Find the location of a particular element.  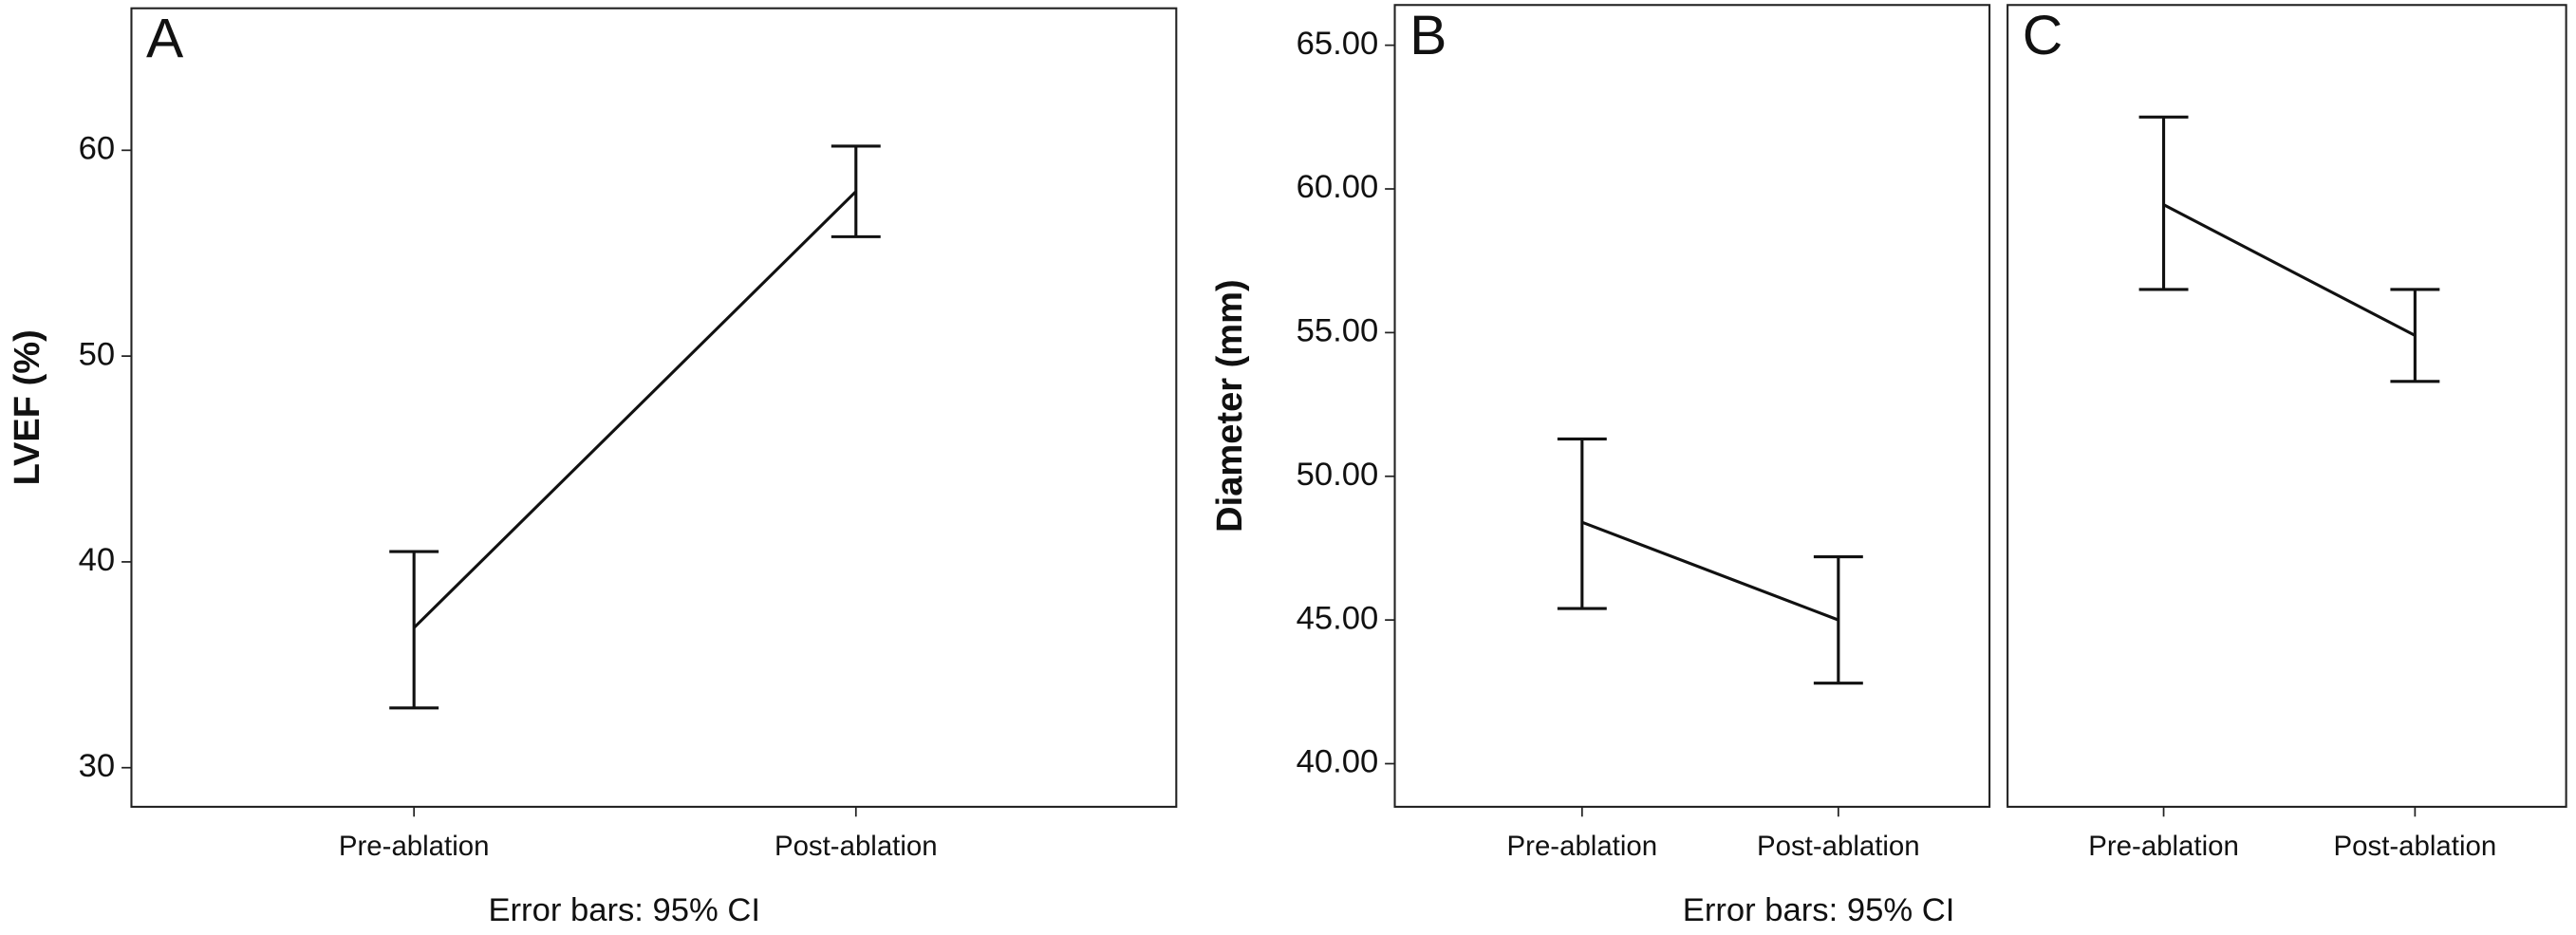

y-tick-label: 50 is located at coordinates (97, 354).